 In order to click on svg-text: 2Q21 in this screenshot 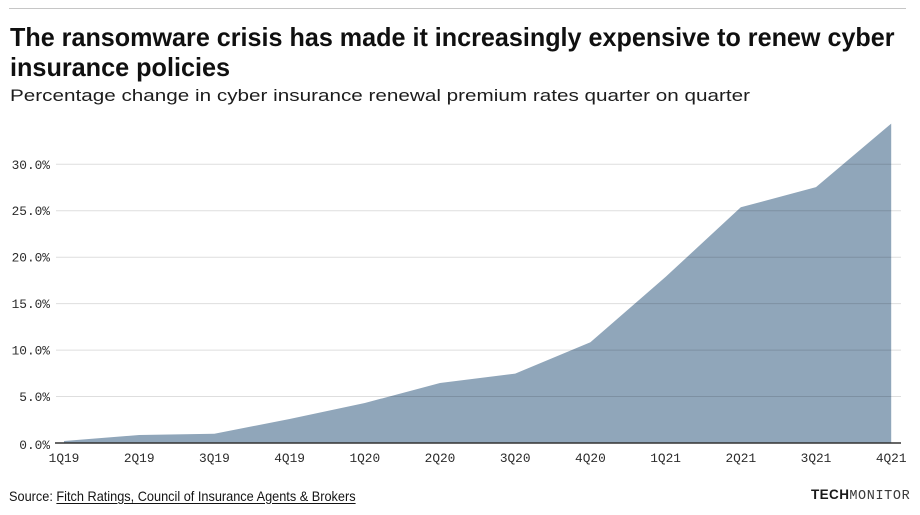, I will do `click(740, 458)`.